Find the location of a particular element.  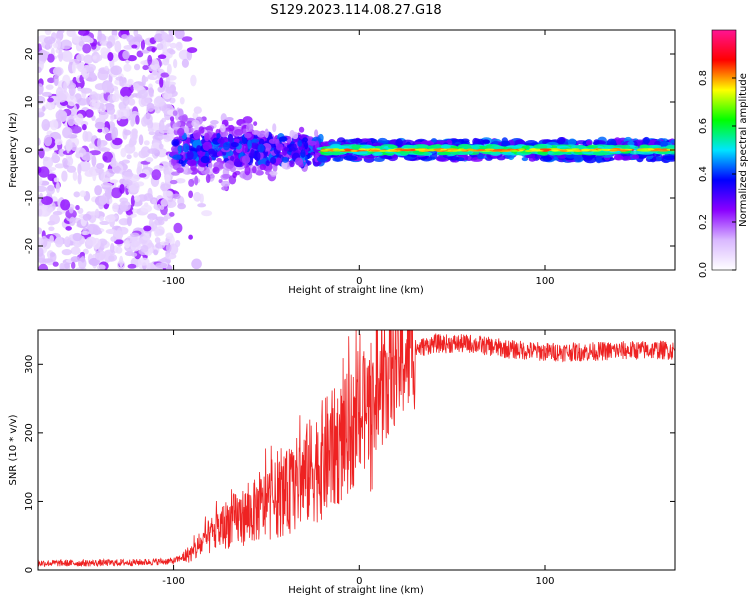

colorbar-tick-label: 0.8 is located at coordinates (703, 78).